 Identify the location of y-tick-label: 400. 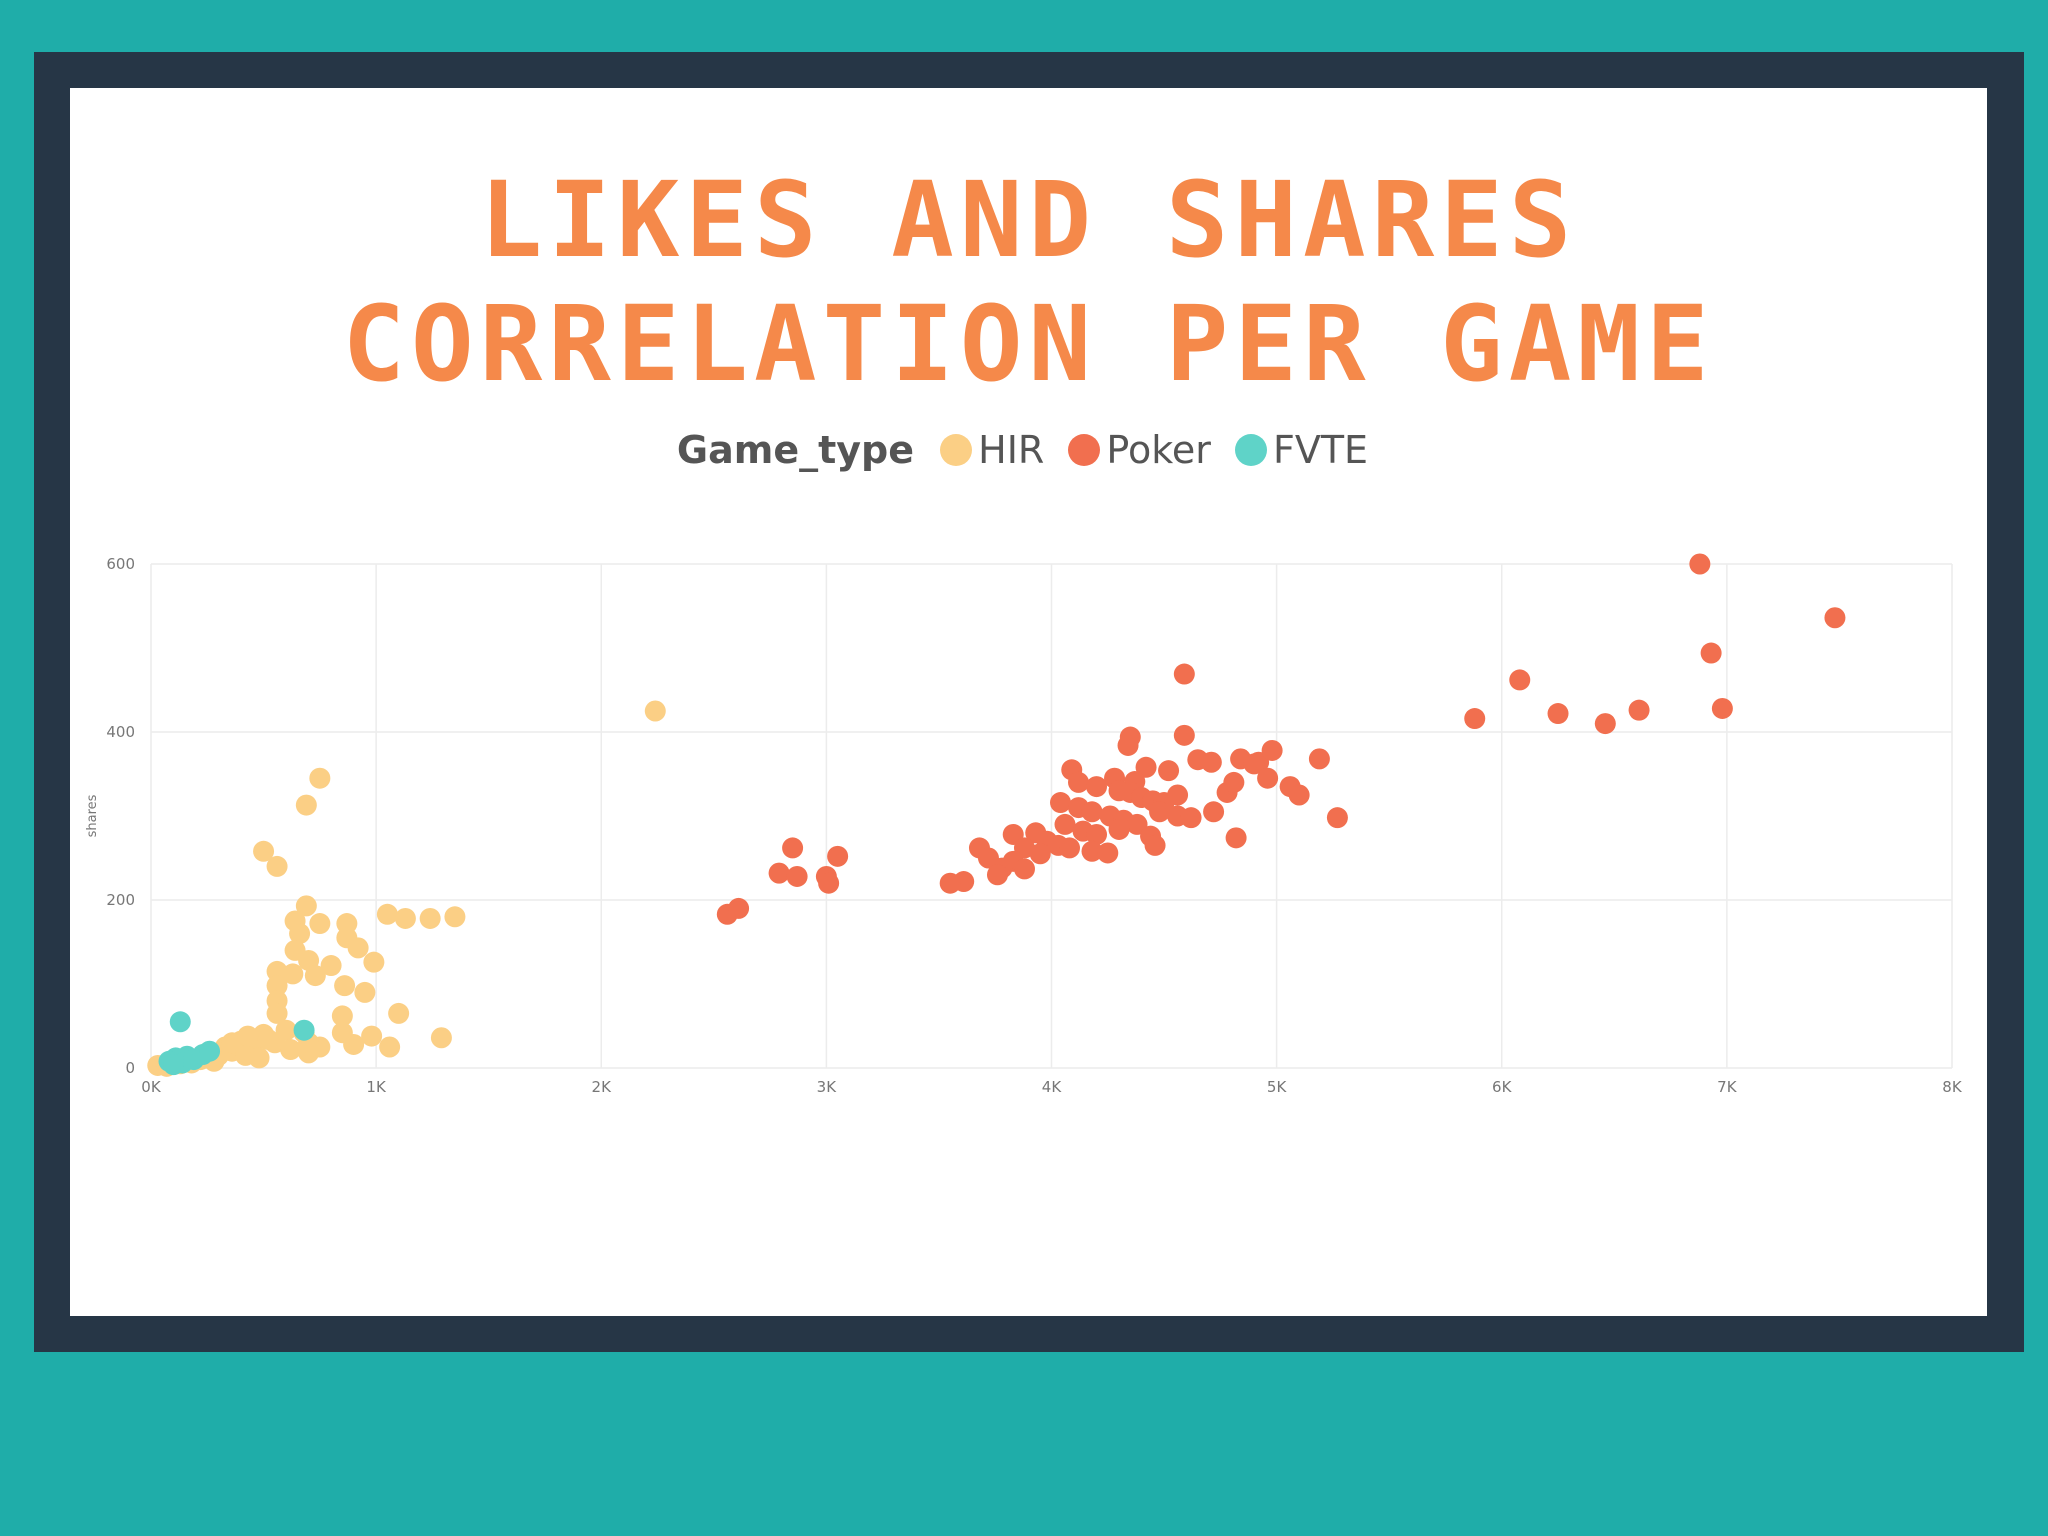
(120, 732).